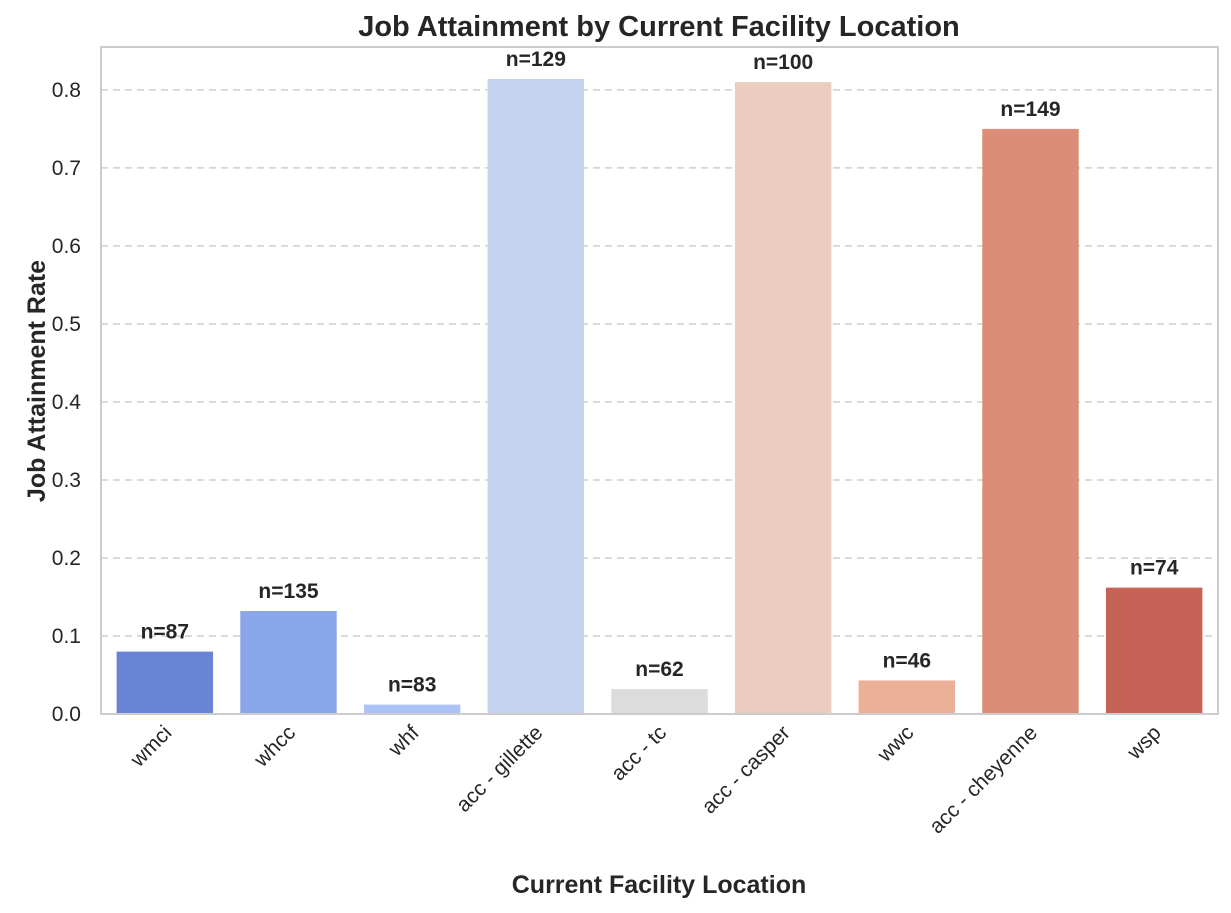 The image size is (1231, 913). What do you see at coordinates (783, 62) in the screenshot?
I see `bar-count-label: n=100` at bounding box center [783, 62].